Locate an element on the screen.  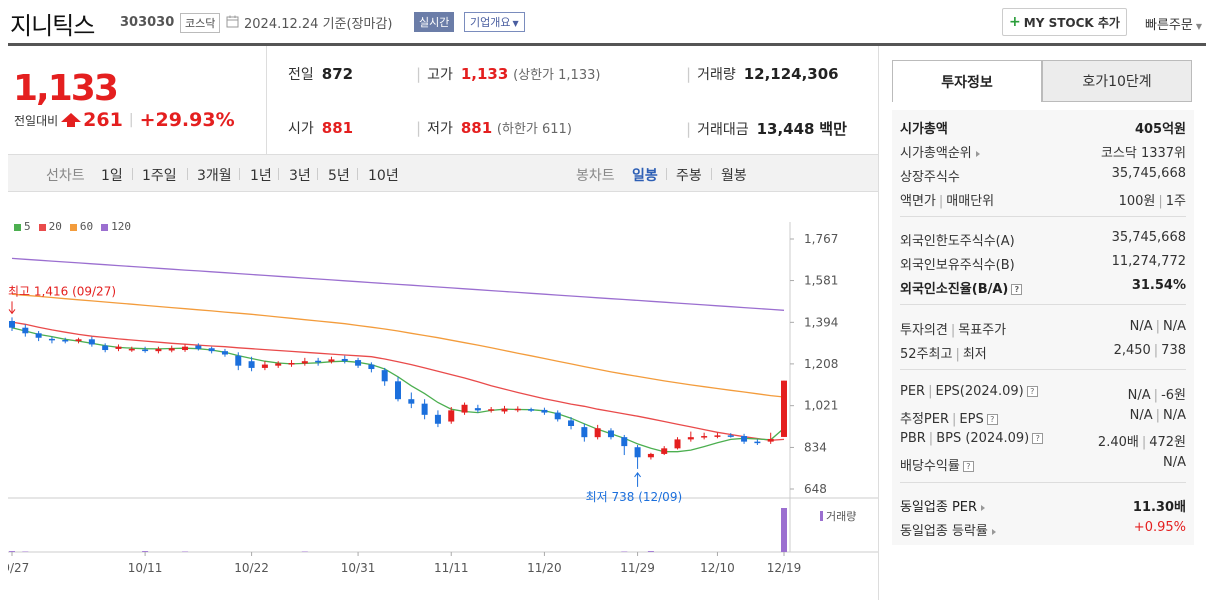
period-1y: 1년 is located at coordinates (261, 176).